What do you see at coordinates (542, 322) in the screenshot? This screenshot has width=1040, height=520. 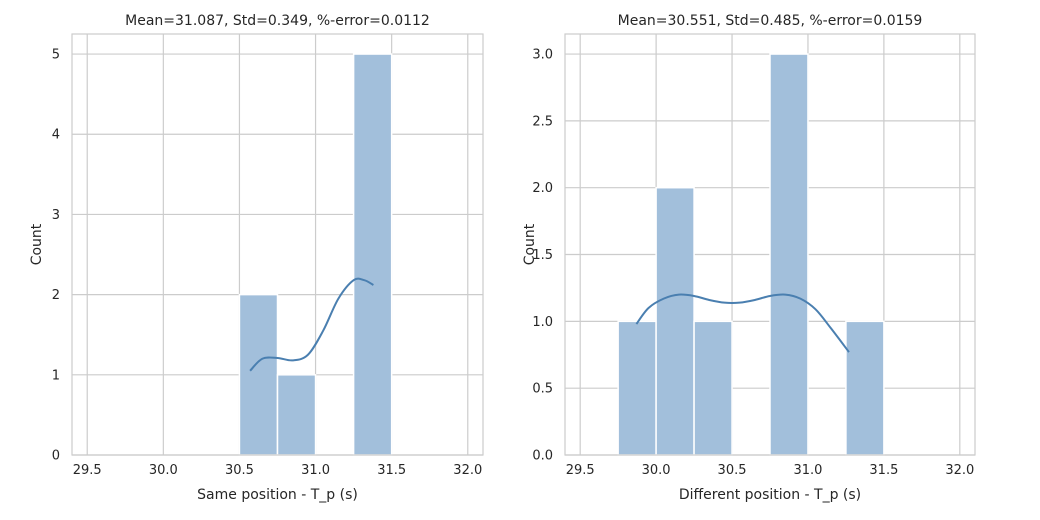 I see `y-tick-label: 1.0` at bounding box center [542, 322].